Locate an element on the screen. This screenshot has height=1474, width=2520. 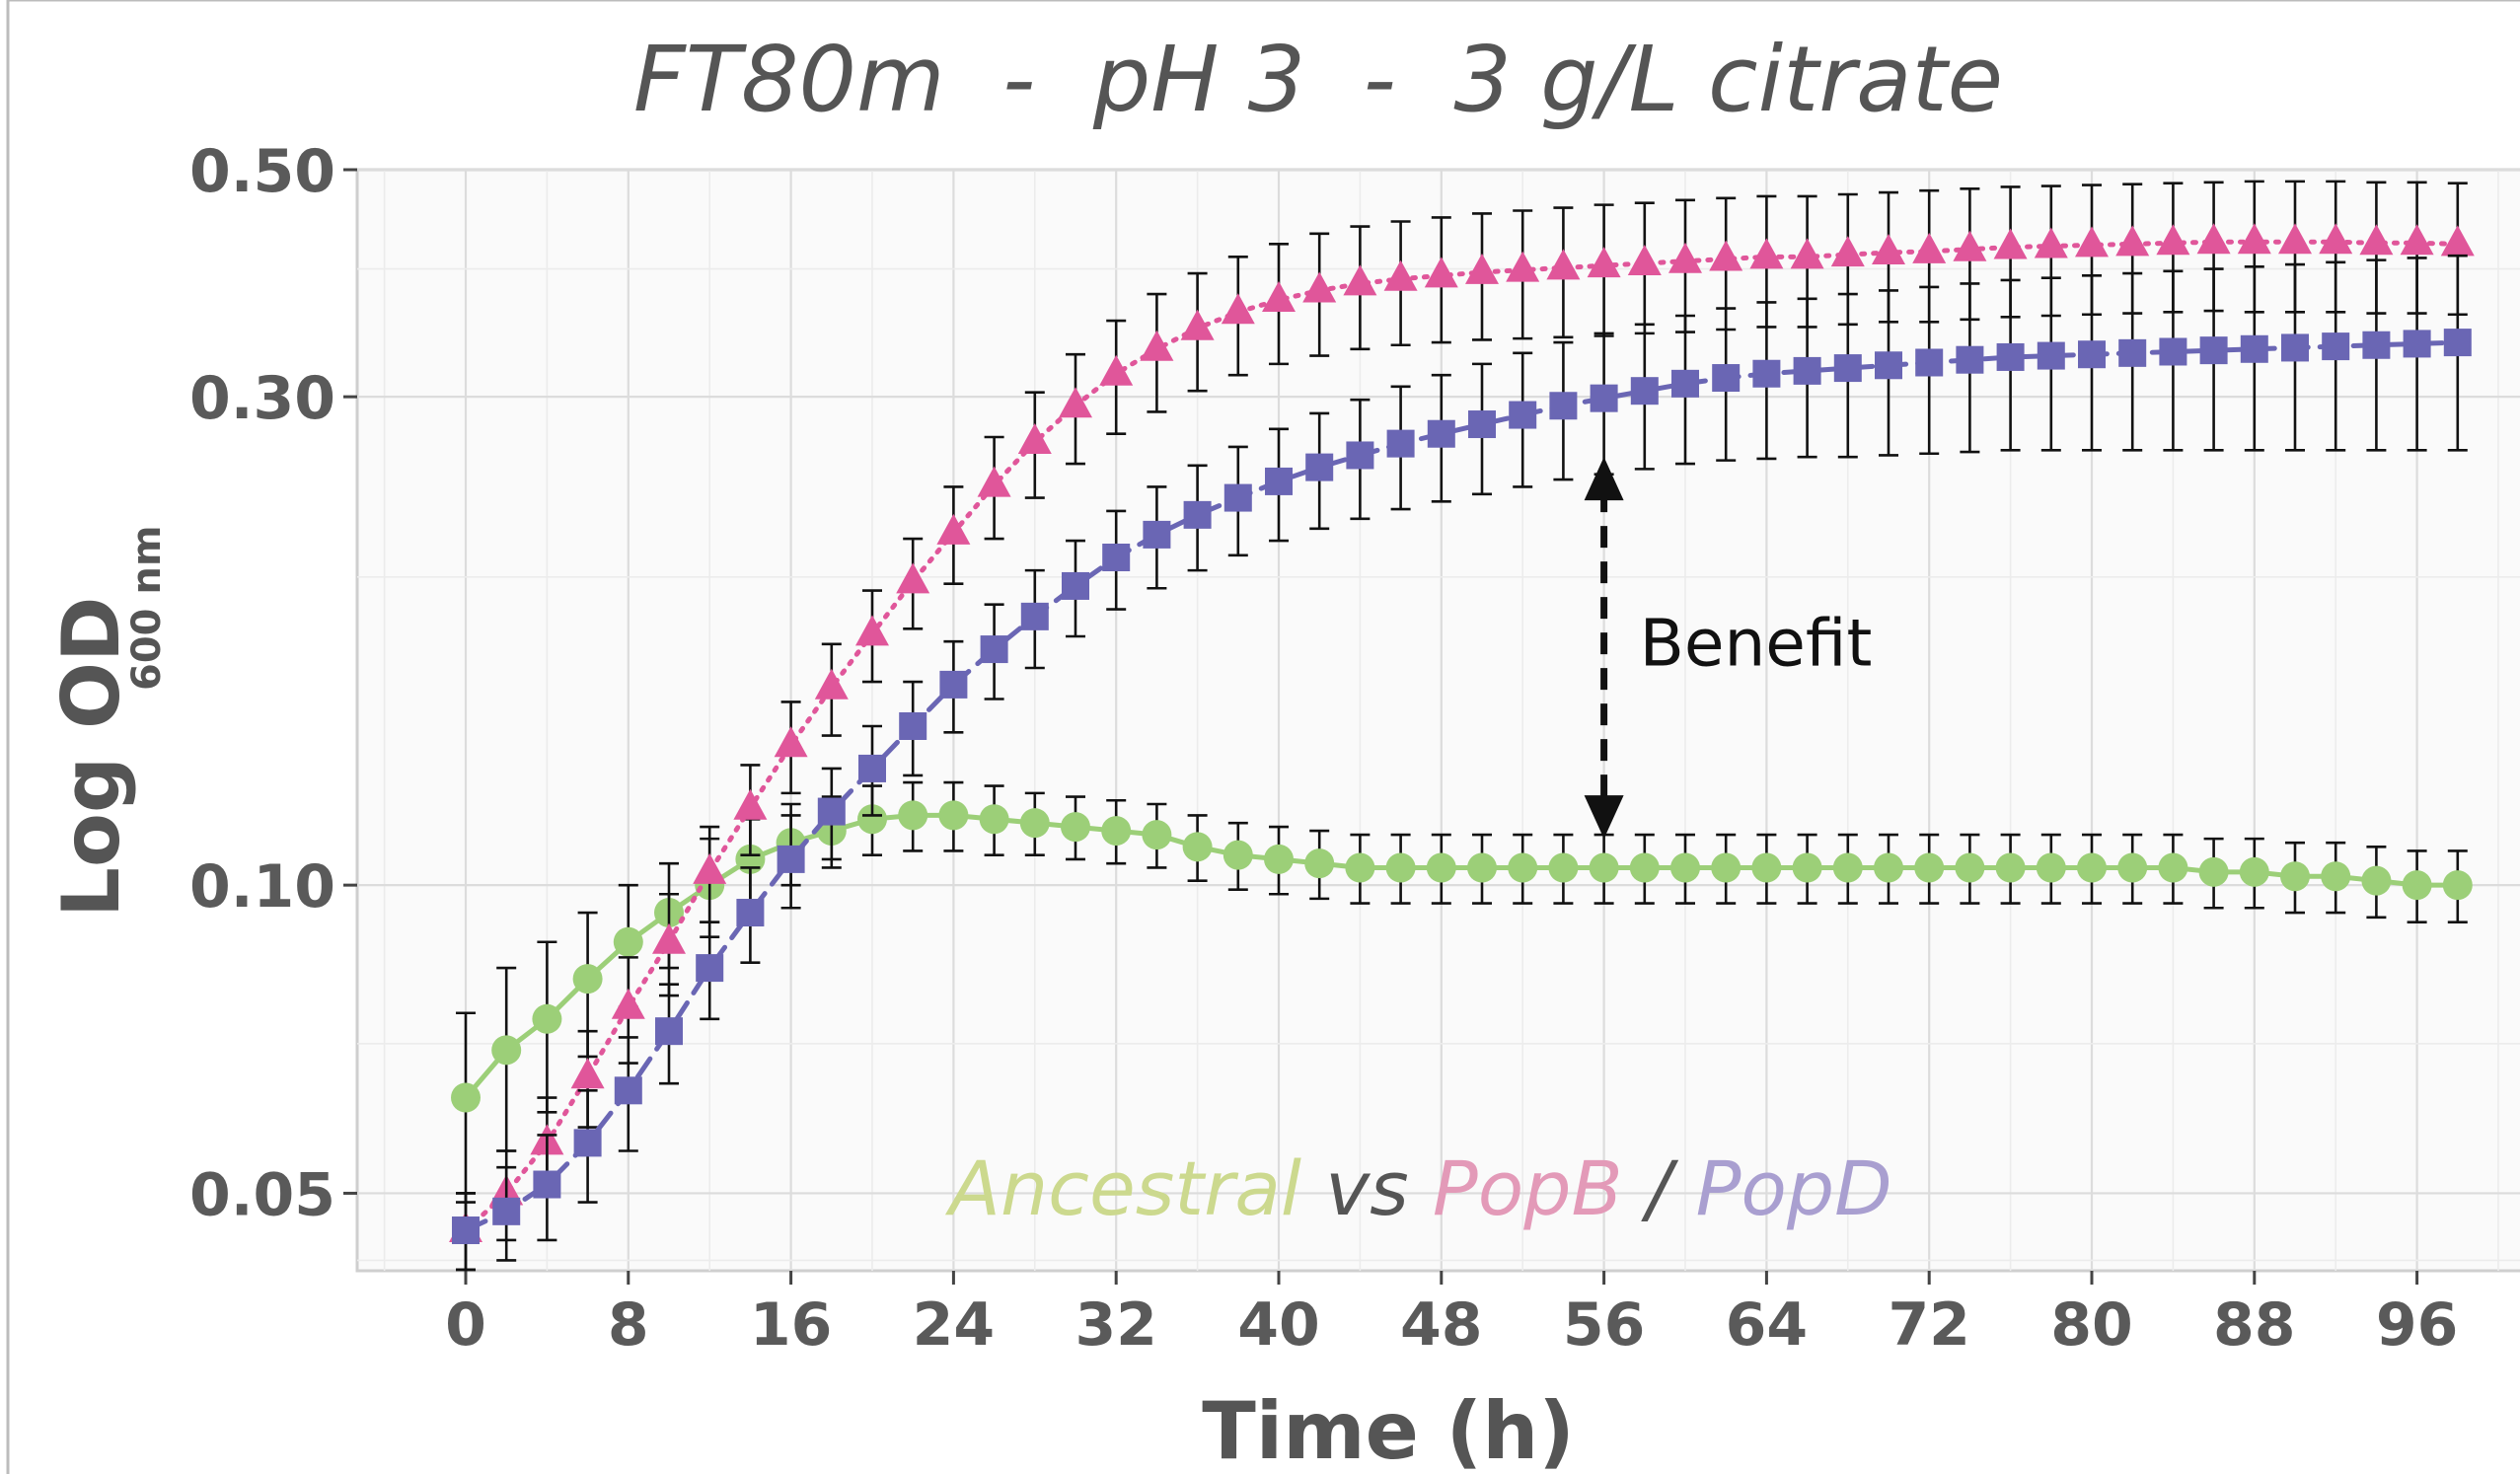
y-axis-label: Log OD 600 nm is located at coordinates (107, 721).